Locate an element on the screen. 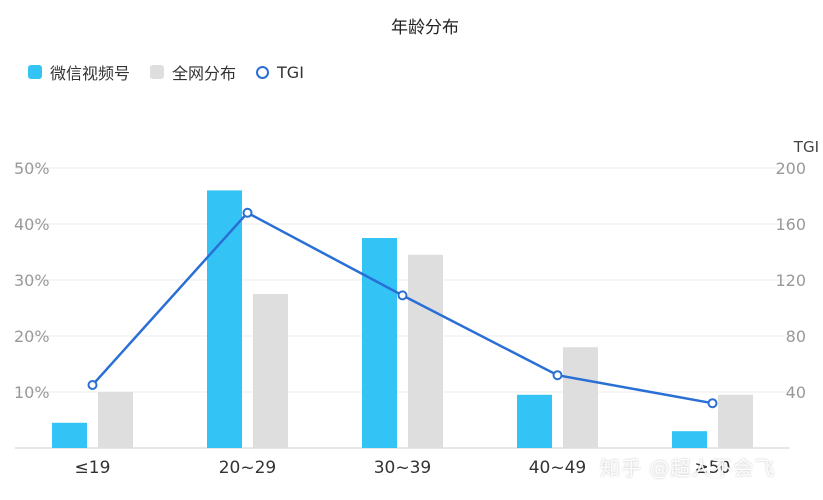 Image resolution: width=823 pixels, height=500 pixels. x-axis-tick-label: 20~29 is located at coordinates (248, 468).